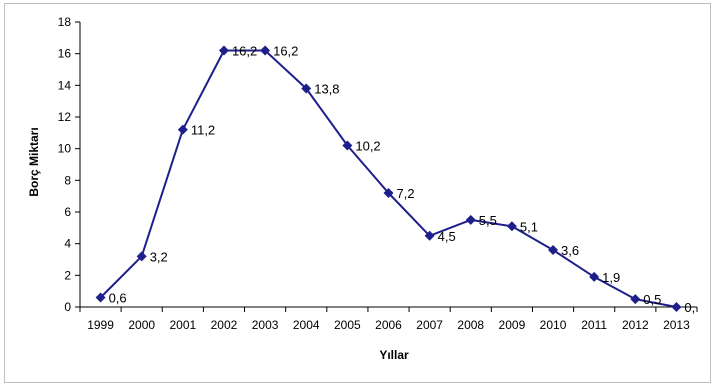 The height and width of the screenshot is (388, 717). Describe the element at coordinates (203, 130) in the screenshot. I see `data-label: 11,2` at that location.